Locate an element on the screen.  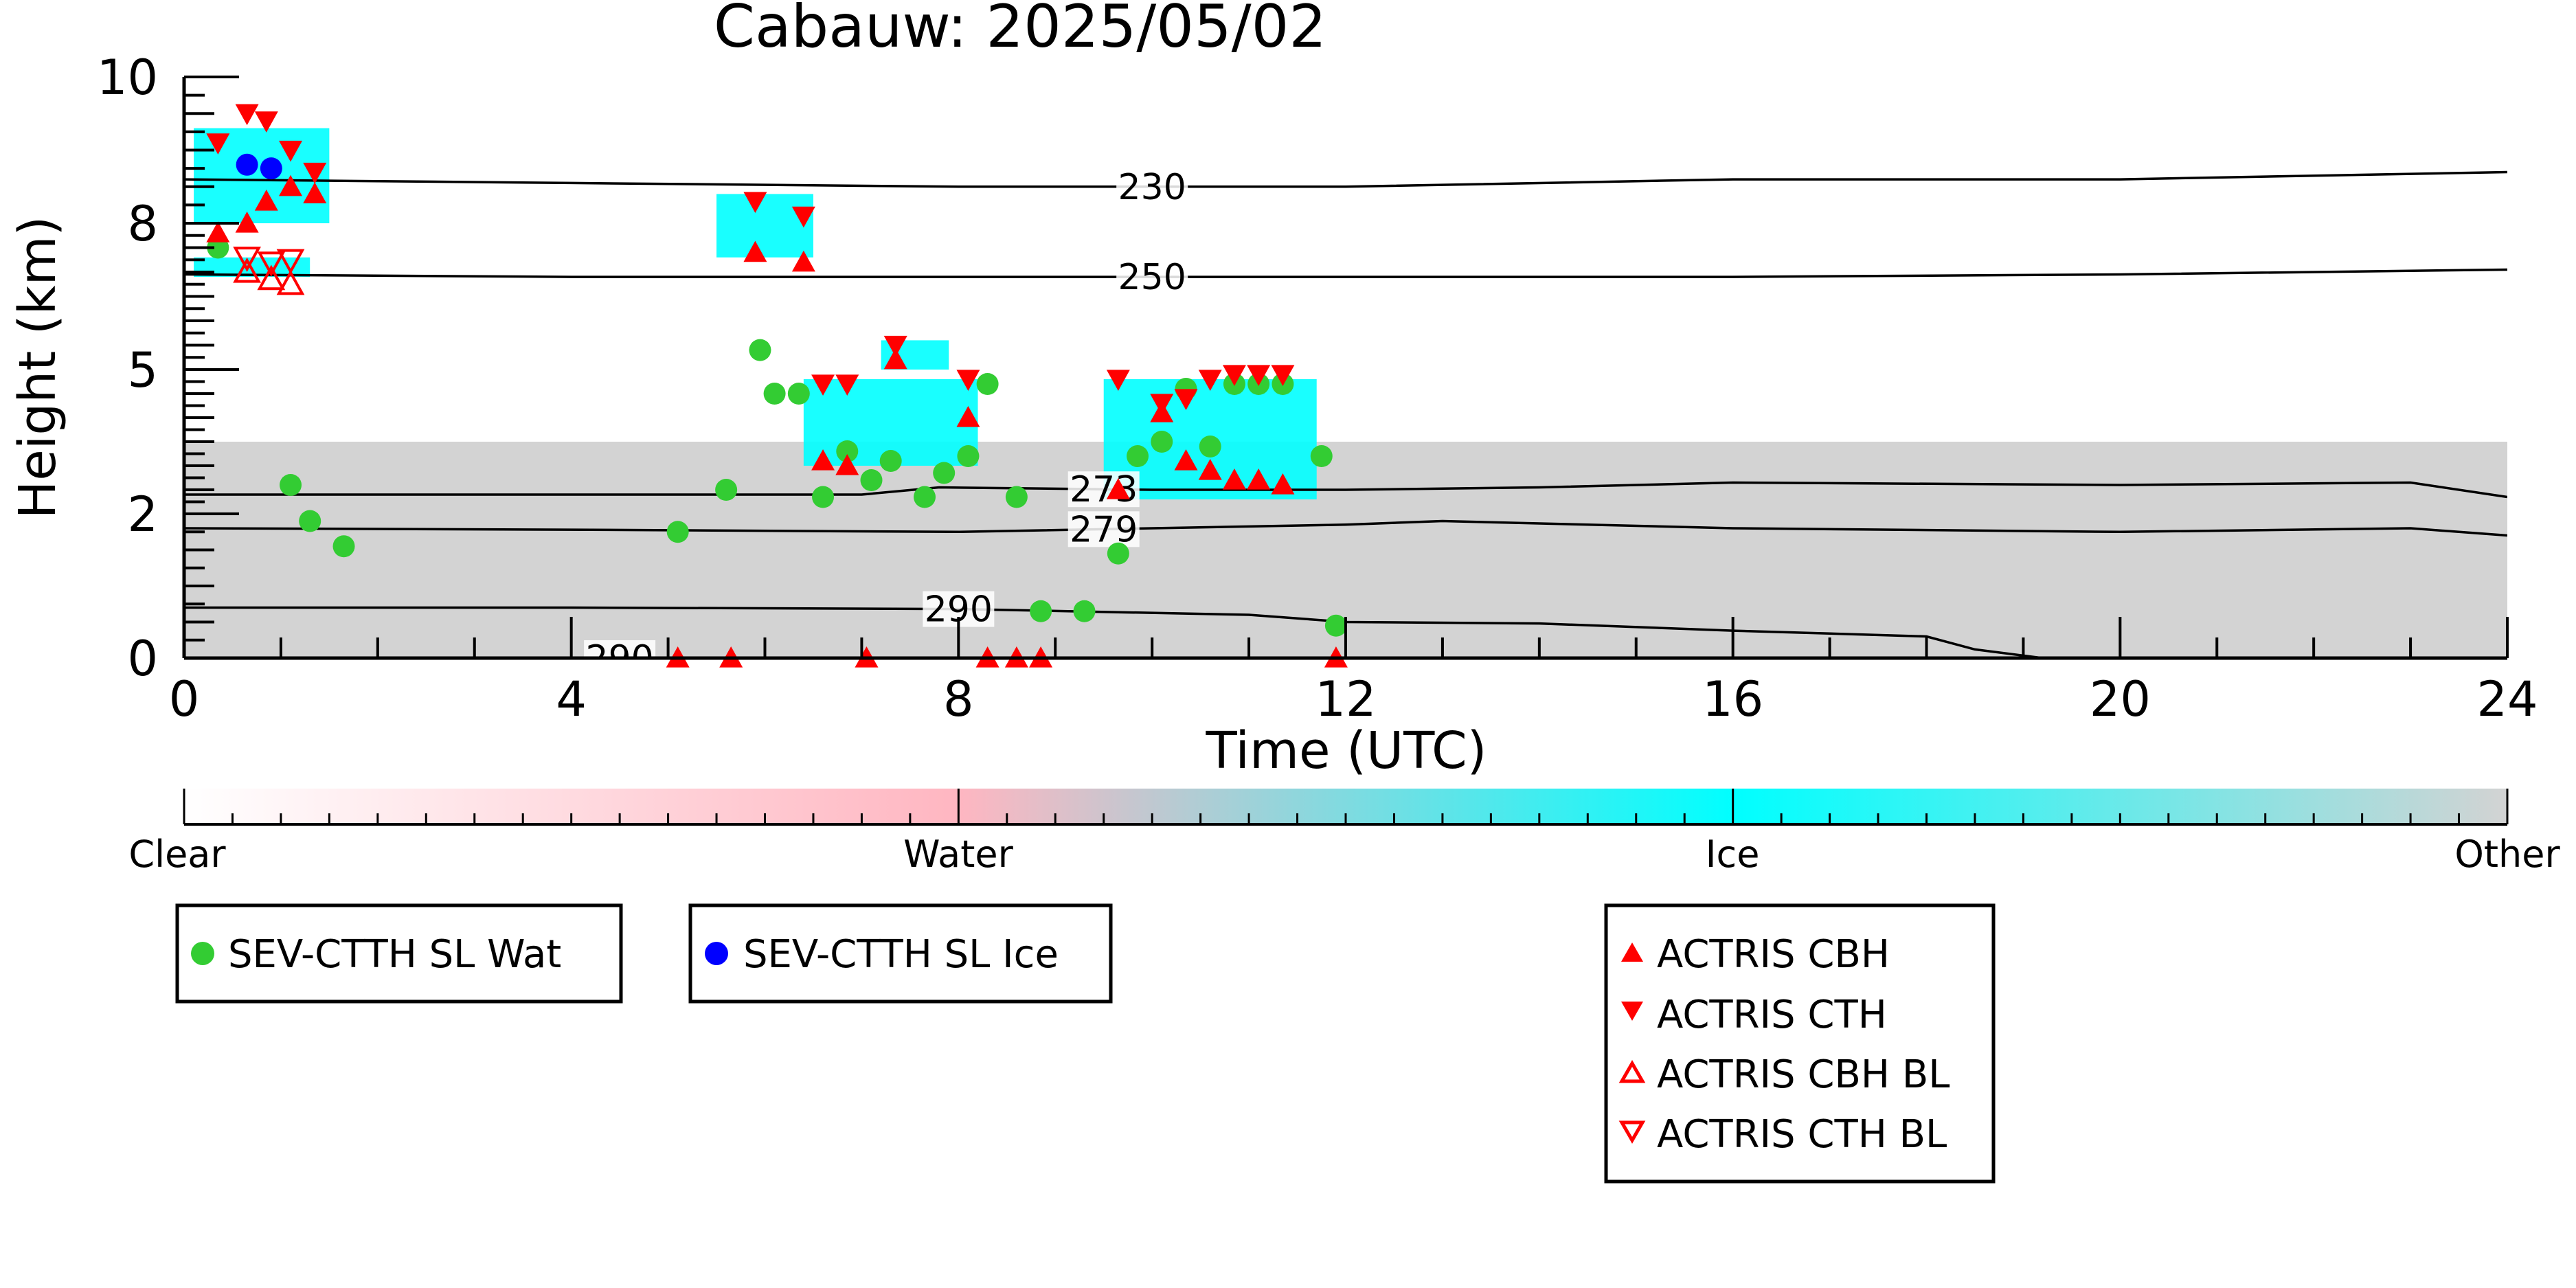
legend-box-wat: SEV-CTTH SL Wat is located at coordinates (399, 953).